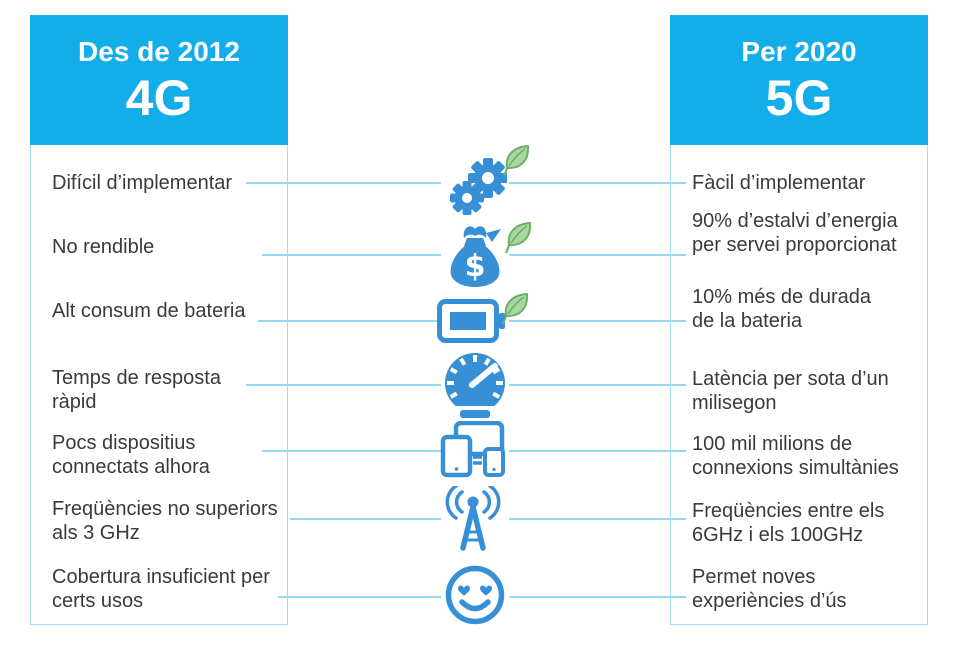 The width and height of the screenshot is (964, 645). Describe the element at coordinates (161, 589) in the screenshot. I see `left-item-coverage: Cobertura insuficient per certs usos` at that location.